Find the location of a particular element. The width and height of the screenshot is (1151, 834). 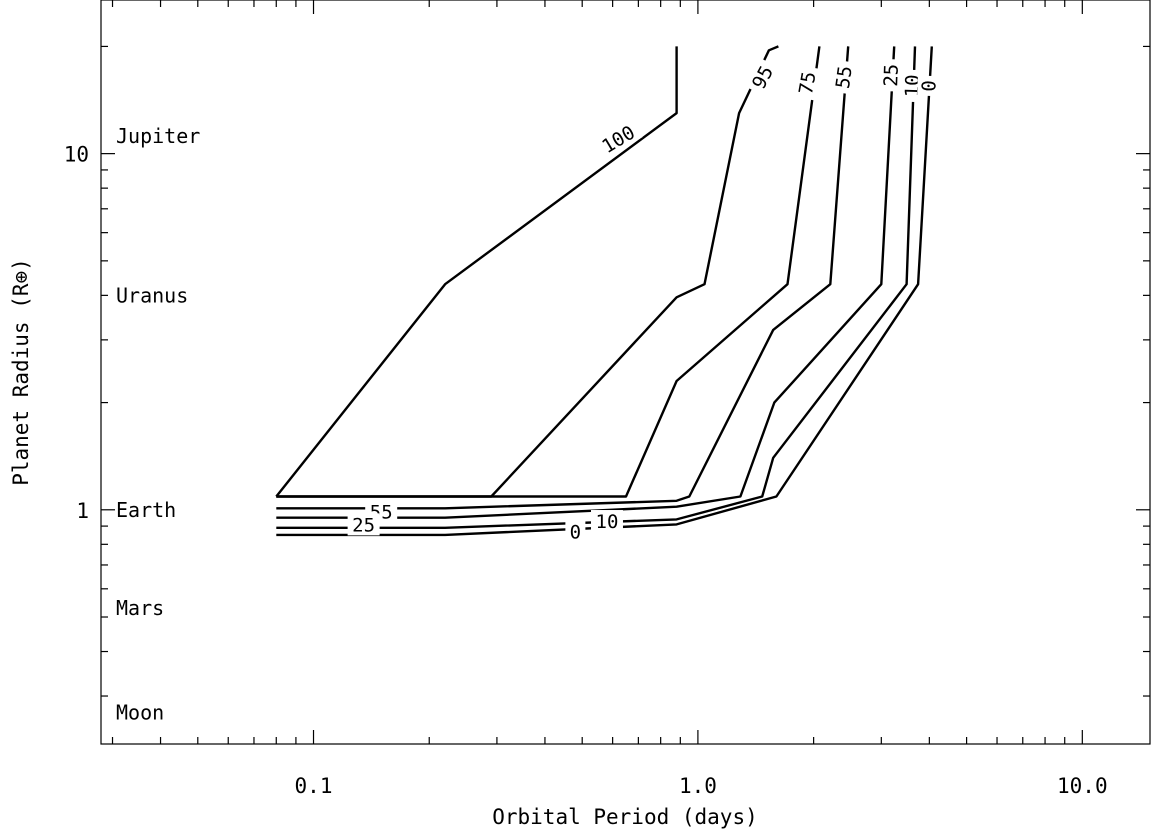

planet-labels: Jupiter Uranus Earth Mars Moon is located at coordinates (158, 424).